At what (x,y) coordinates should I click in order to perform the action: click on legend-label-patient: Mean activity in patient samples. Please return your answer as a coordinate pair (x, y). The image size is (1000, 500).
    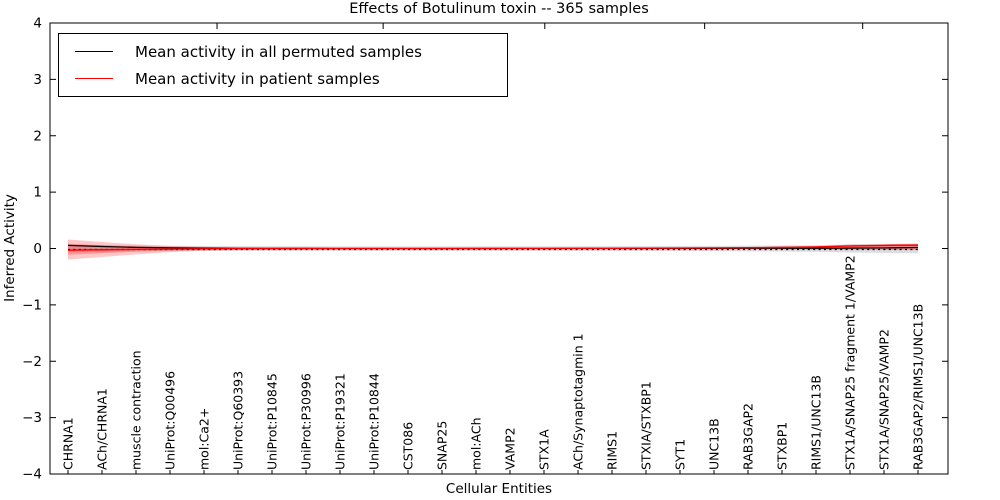
    Looking at the image, I should click on (257, 78).